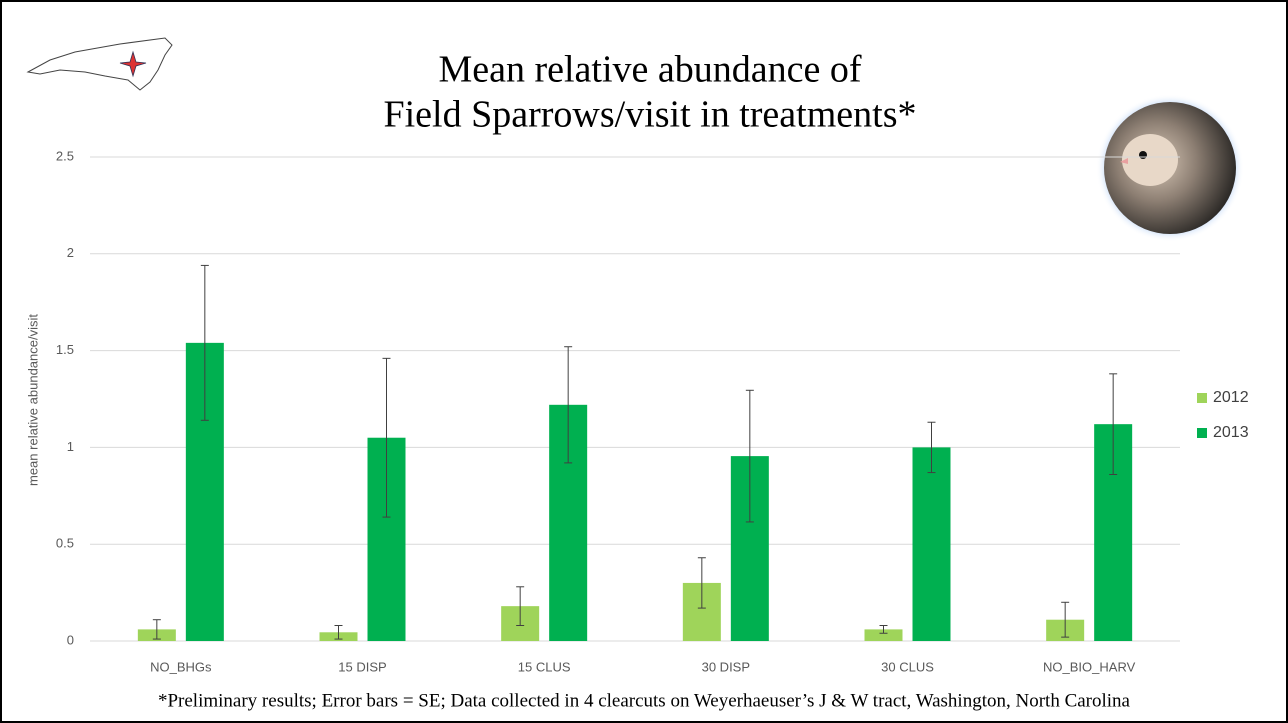 The height and width of the screenshot is (723, 1288). I want to click on y-tick-label: 2, so click(70, 252).